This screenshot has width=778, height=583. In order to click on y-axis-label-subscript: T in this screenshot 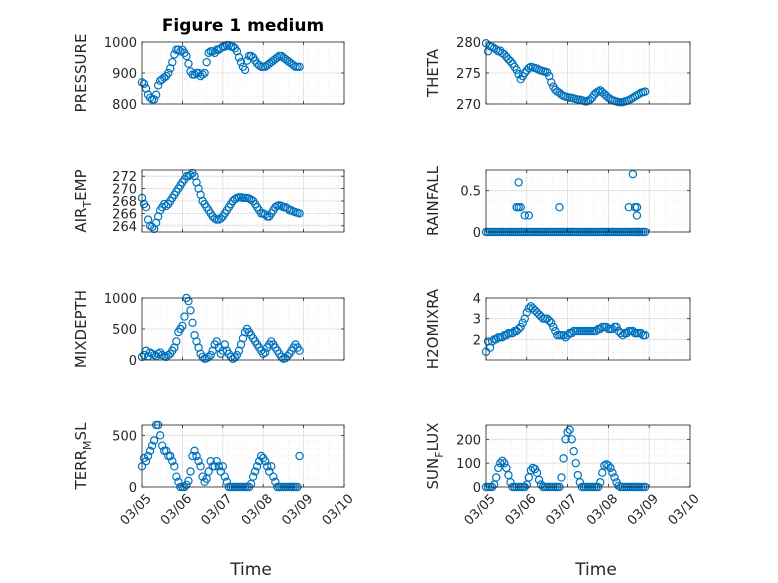, I will do `click(87, 205)`.